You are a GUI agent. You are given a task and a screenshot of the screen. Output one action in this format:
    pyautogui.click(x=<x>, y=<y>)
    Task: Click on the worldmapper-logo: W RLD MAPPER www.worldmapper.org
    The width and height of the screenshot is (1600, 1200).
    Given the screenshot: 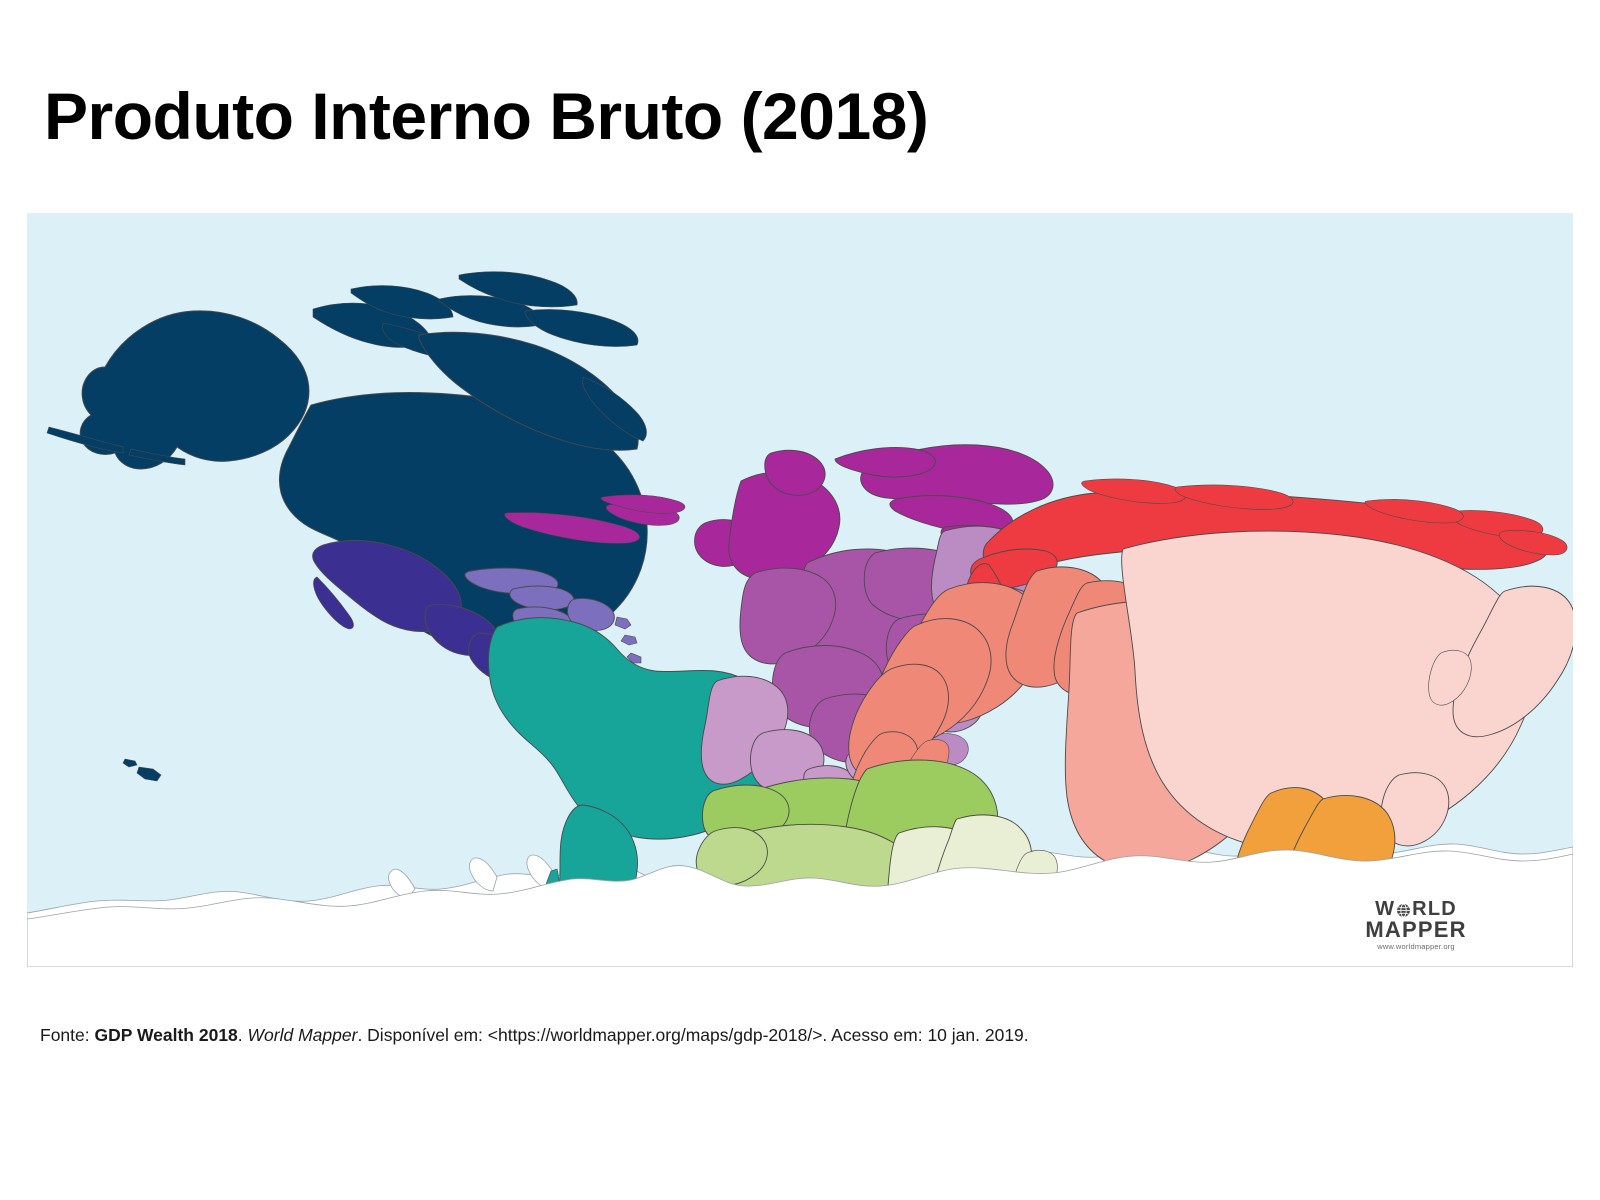 What is the action you would take?
    pyautogui.click(x=1416, y=924)
    